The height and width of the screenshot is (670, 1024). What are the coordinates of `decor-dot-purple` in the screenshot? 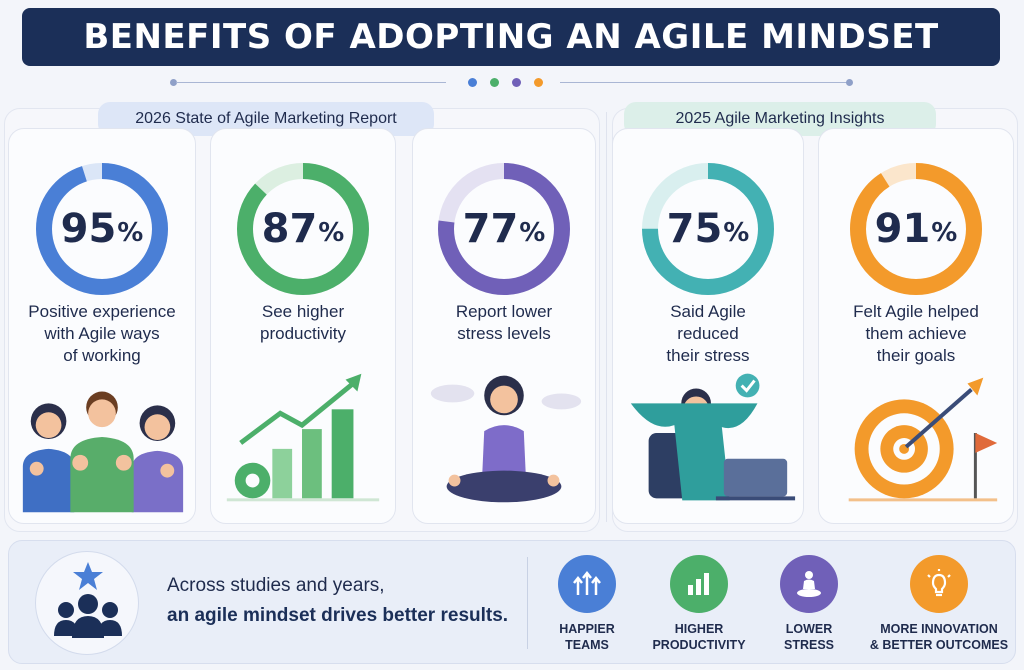 It's located at (516, 82).